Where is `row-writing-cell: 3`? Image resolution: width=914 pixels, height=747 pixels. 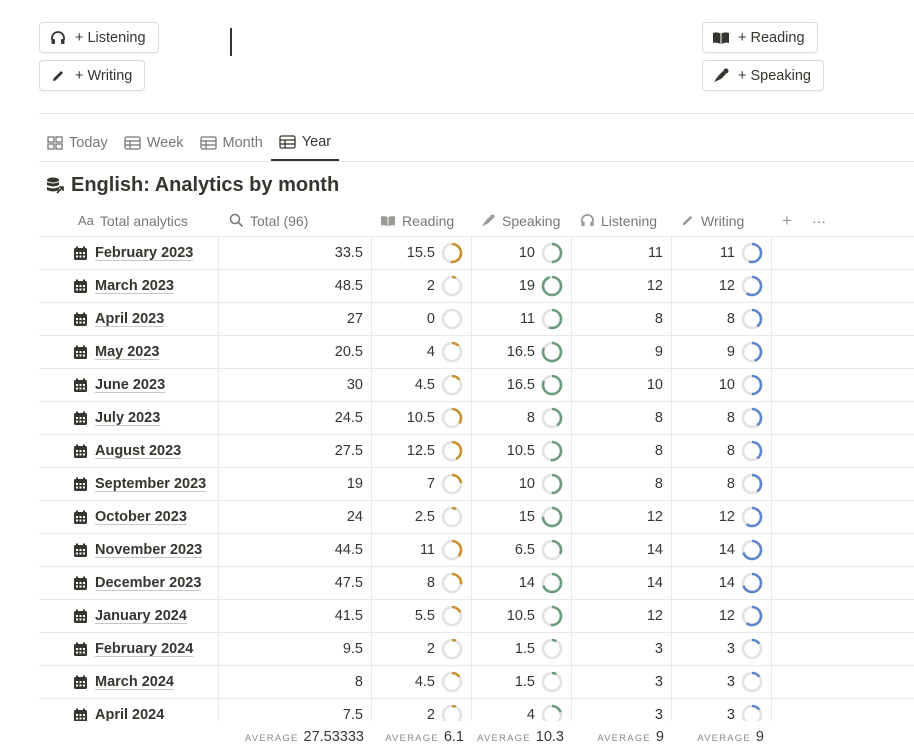 row-writing-cell: 3 is located at coordinates (722, 710).